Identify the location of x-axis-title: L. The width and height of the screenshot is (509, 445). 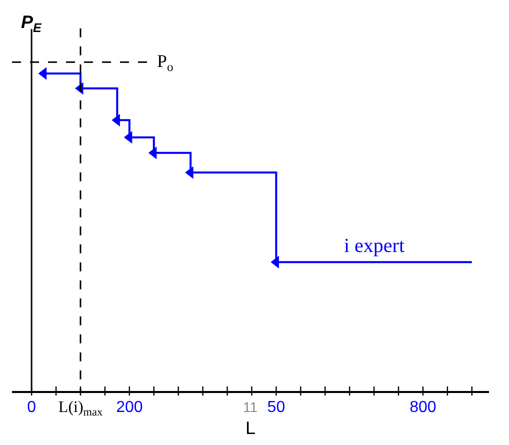
(250, 428).